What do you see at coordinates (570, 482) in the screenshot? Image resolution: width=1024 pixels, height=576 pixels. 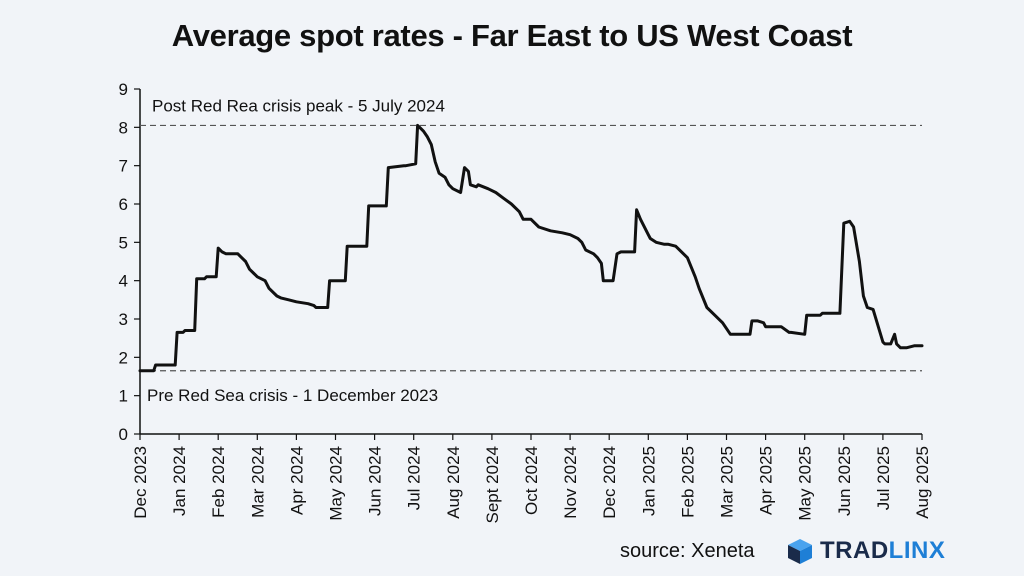 I see `x-tick-label: Nov 2024` at bounding box center [570, 482].